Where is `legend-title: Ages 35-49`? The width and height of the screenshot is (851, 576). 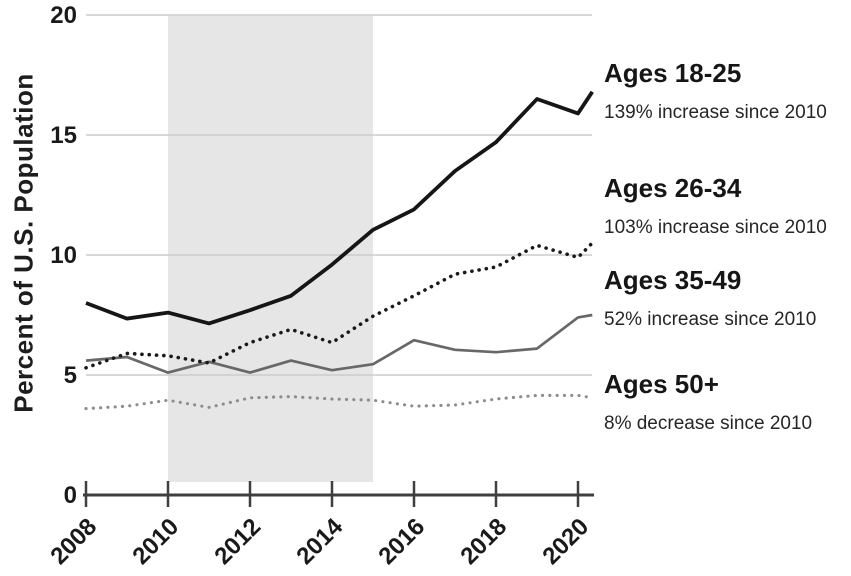
legend-title: Ages 35-49 is located at coordinates (673, 280).